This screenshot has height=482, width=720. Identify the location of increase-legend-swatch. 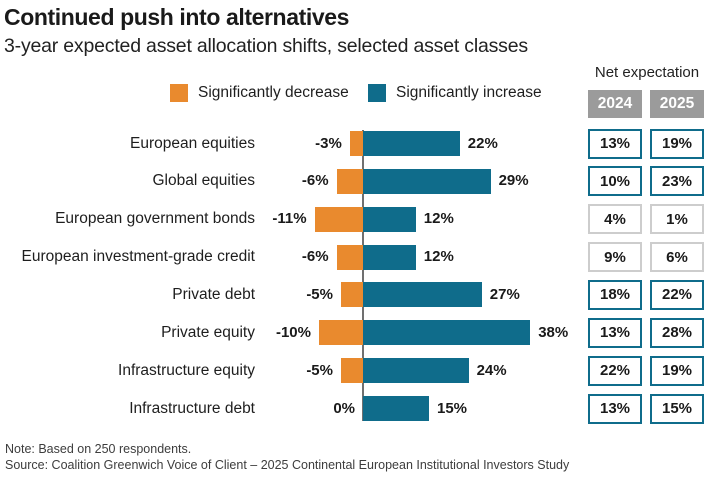
(377, 93).